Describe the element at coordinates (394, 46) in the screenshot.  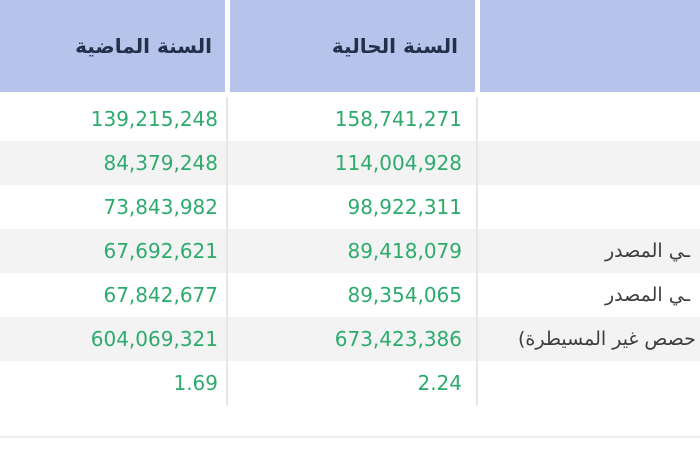
I see `column-header-current-year-label: السنة الحالية` at that location.